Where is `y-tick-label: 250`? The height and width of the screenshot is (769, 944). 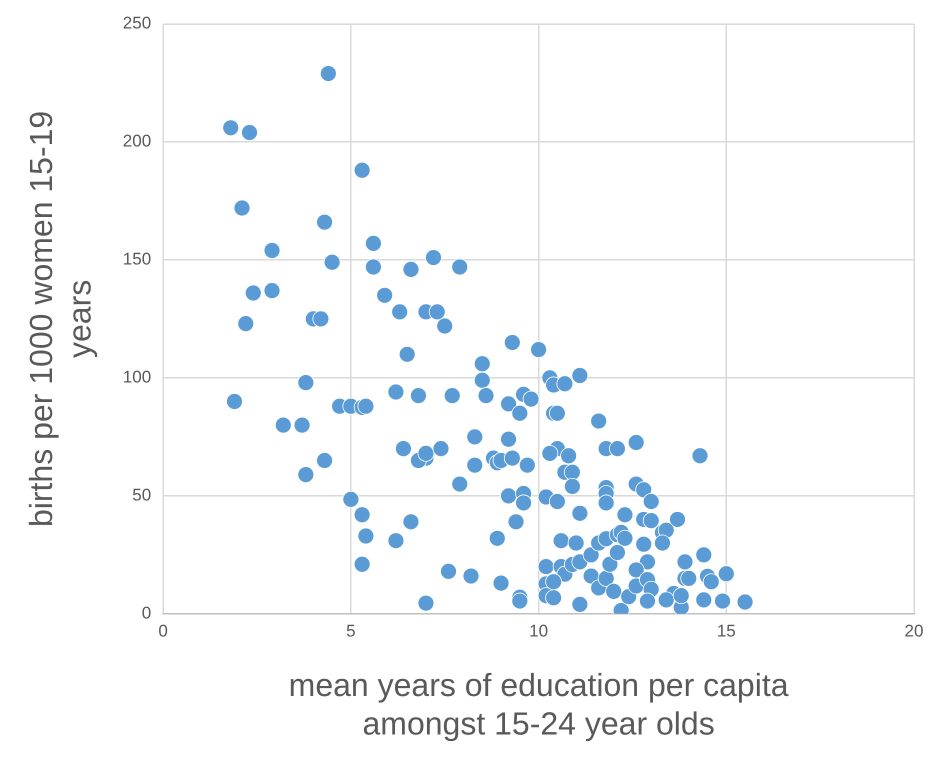 y-tick-label: 250 is located at coordinates (137, 23).